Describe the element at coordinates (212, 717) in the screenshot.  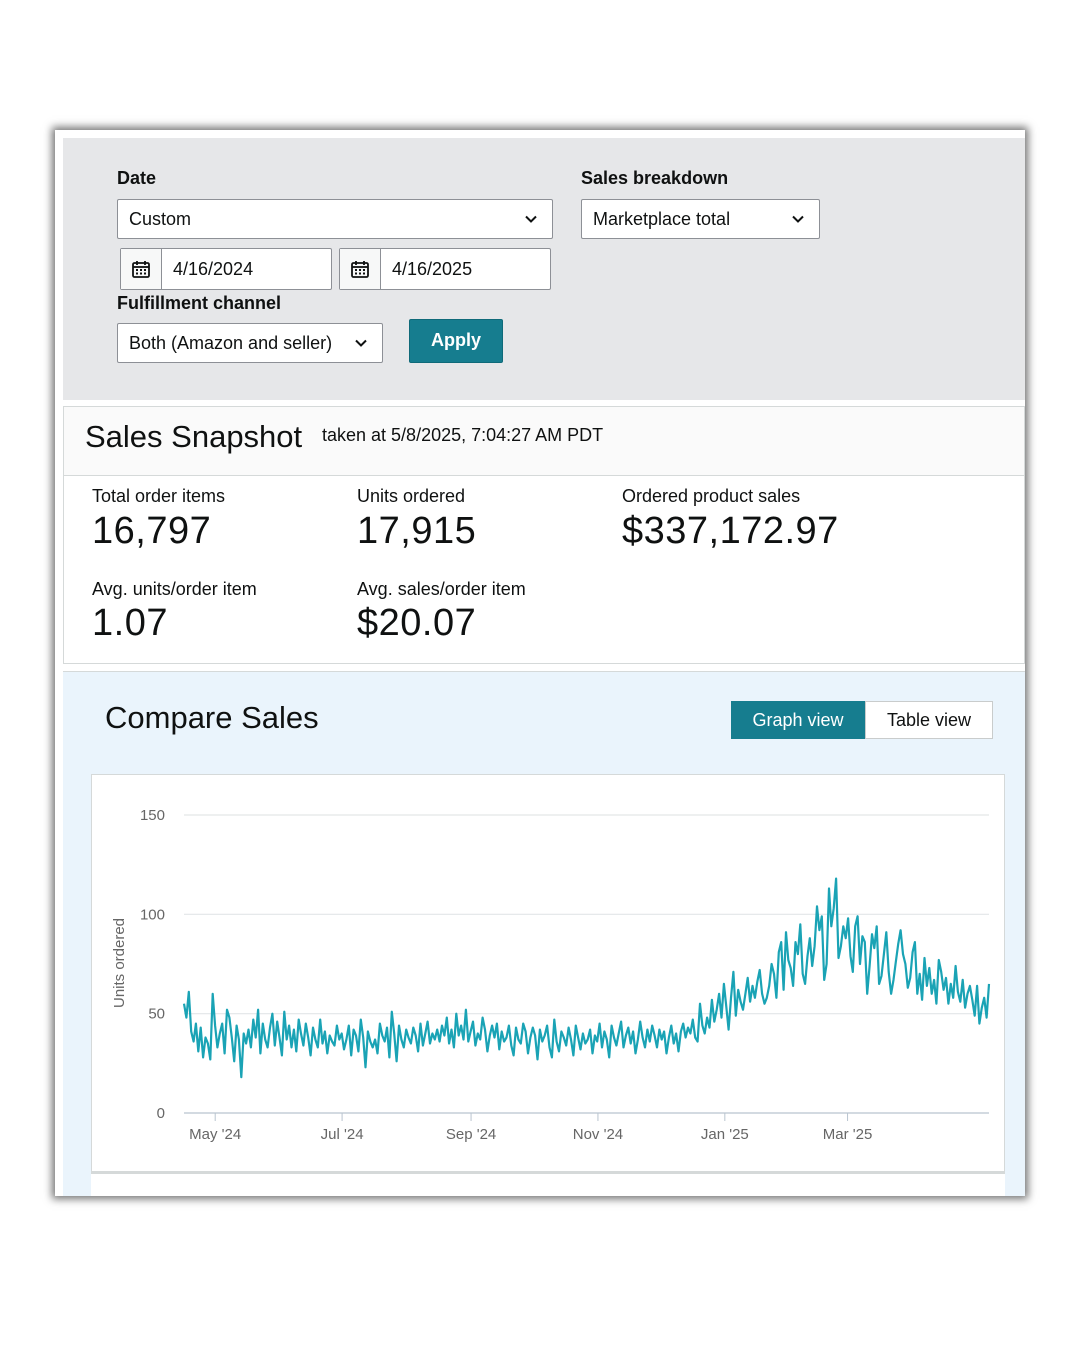
I see `compare-sales-title: Compare Sales` at that location.